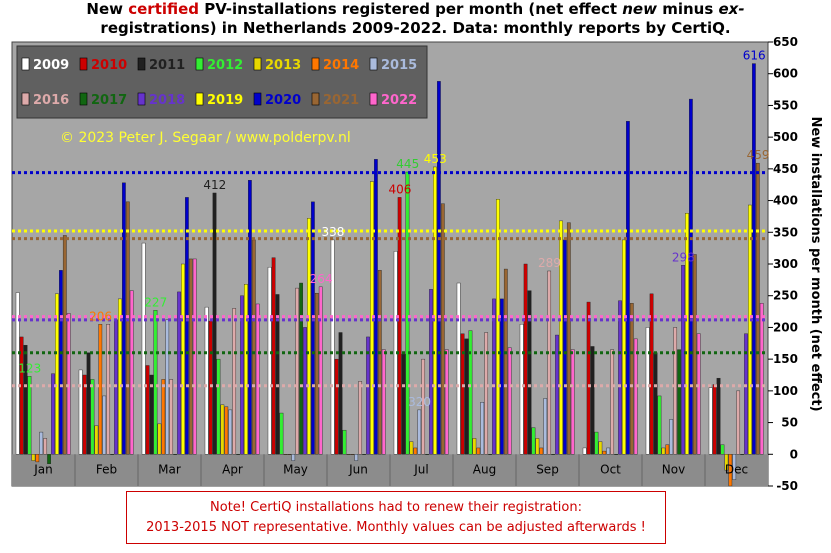 The width and height of the screenshot is (831, 553). I want to click on bar-2021-Aug, so click(505, 361).